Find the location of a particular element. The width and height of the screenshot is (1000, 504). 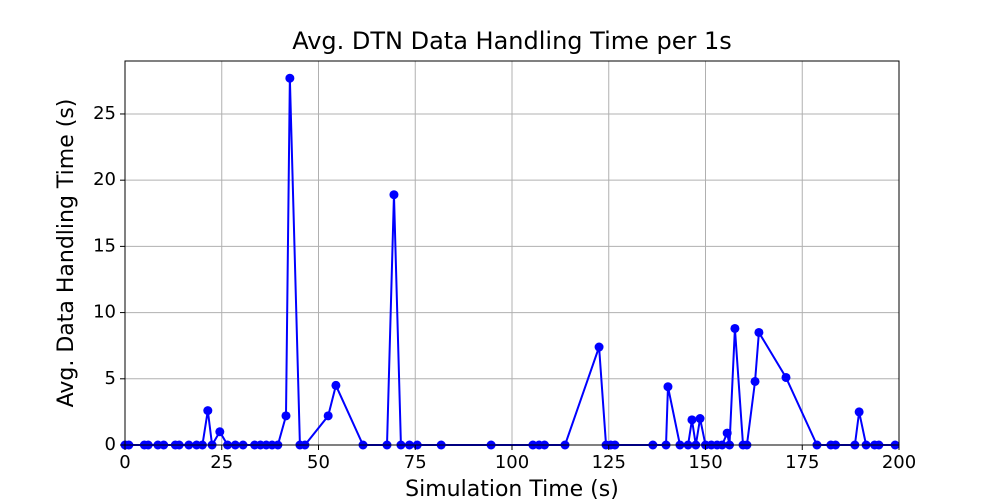

x-tick-label: 100 is located at coordinates (512, 462).